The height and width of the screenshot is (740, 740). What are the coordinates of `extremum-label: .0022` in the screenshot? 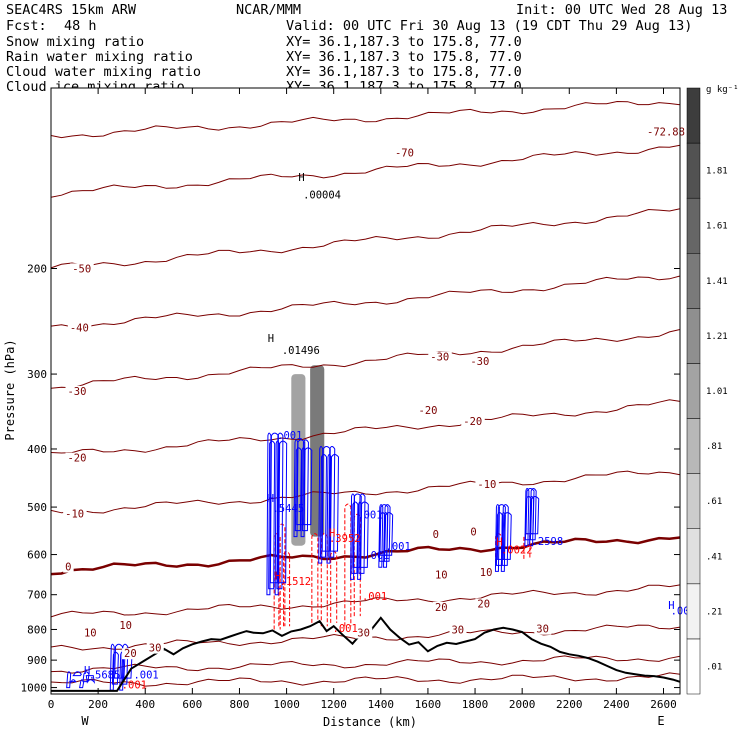 It's located at (517, 551).